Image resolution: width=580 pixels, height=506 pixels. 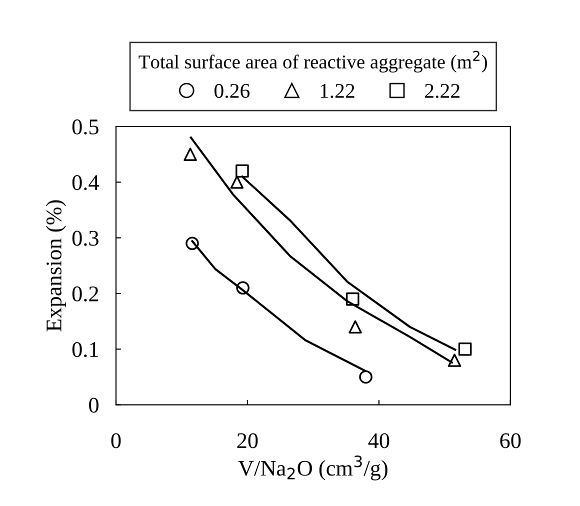 I want to click on y-tick-label: 0.5, so click(x=85, y=127).